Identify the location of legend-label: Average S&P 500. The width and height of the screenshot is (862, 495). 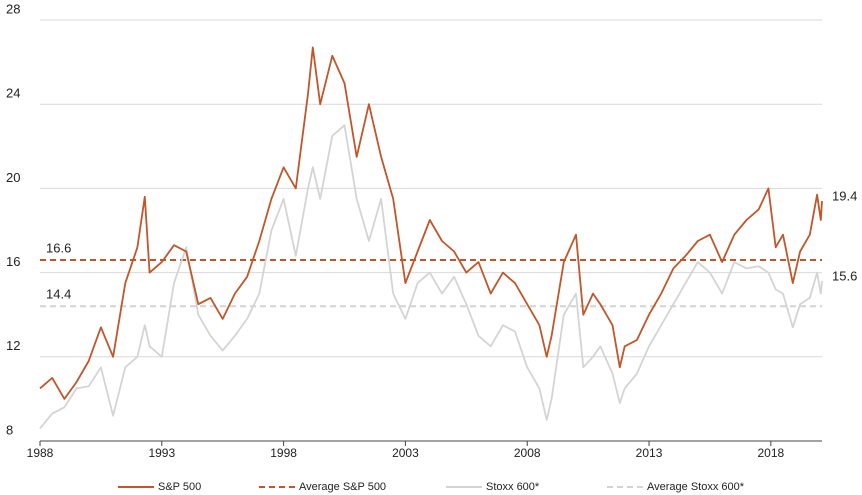
(342, 487).